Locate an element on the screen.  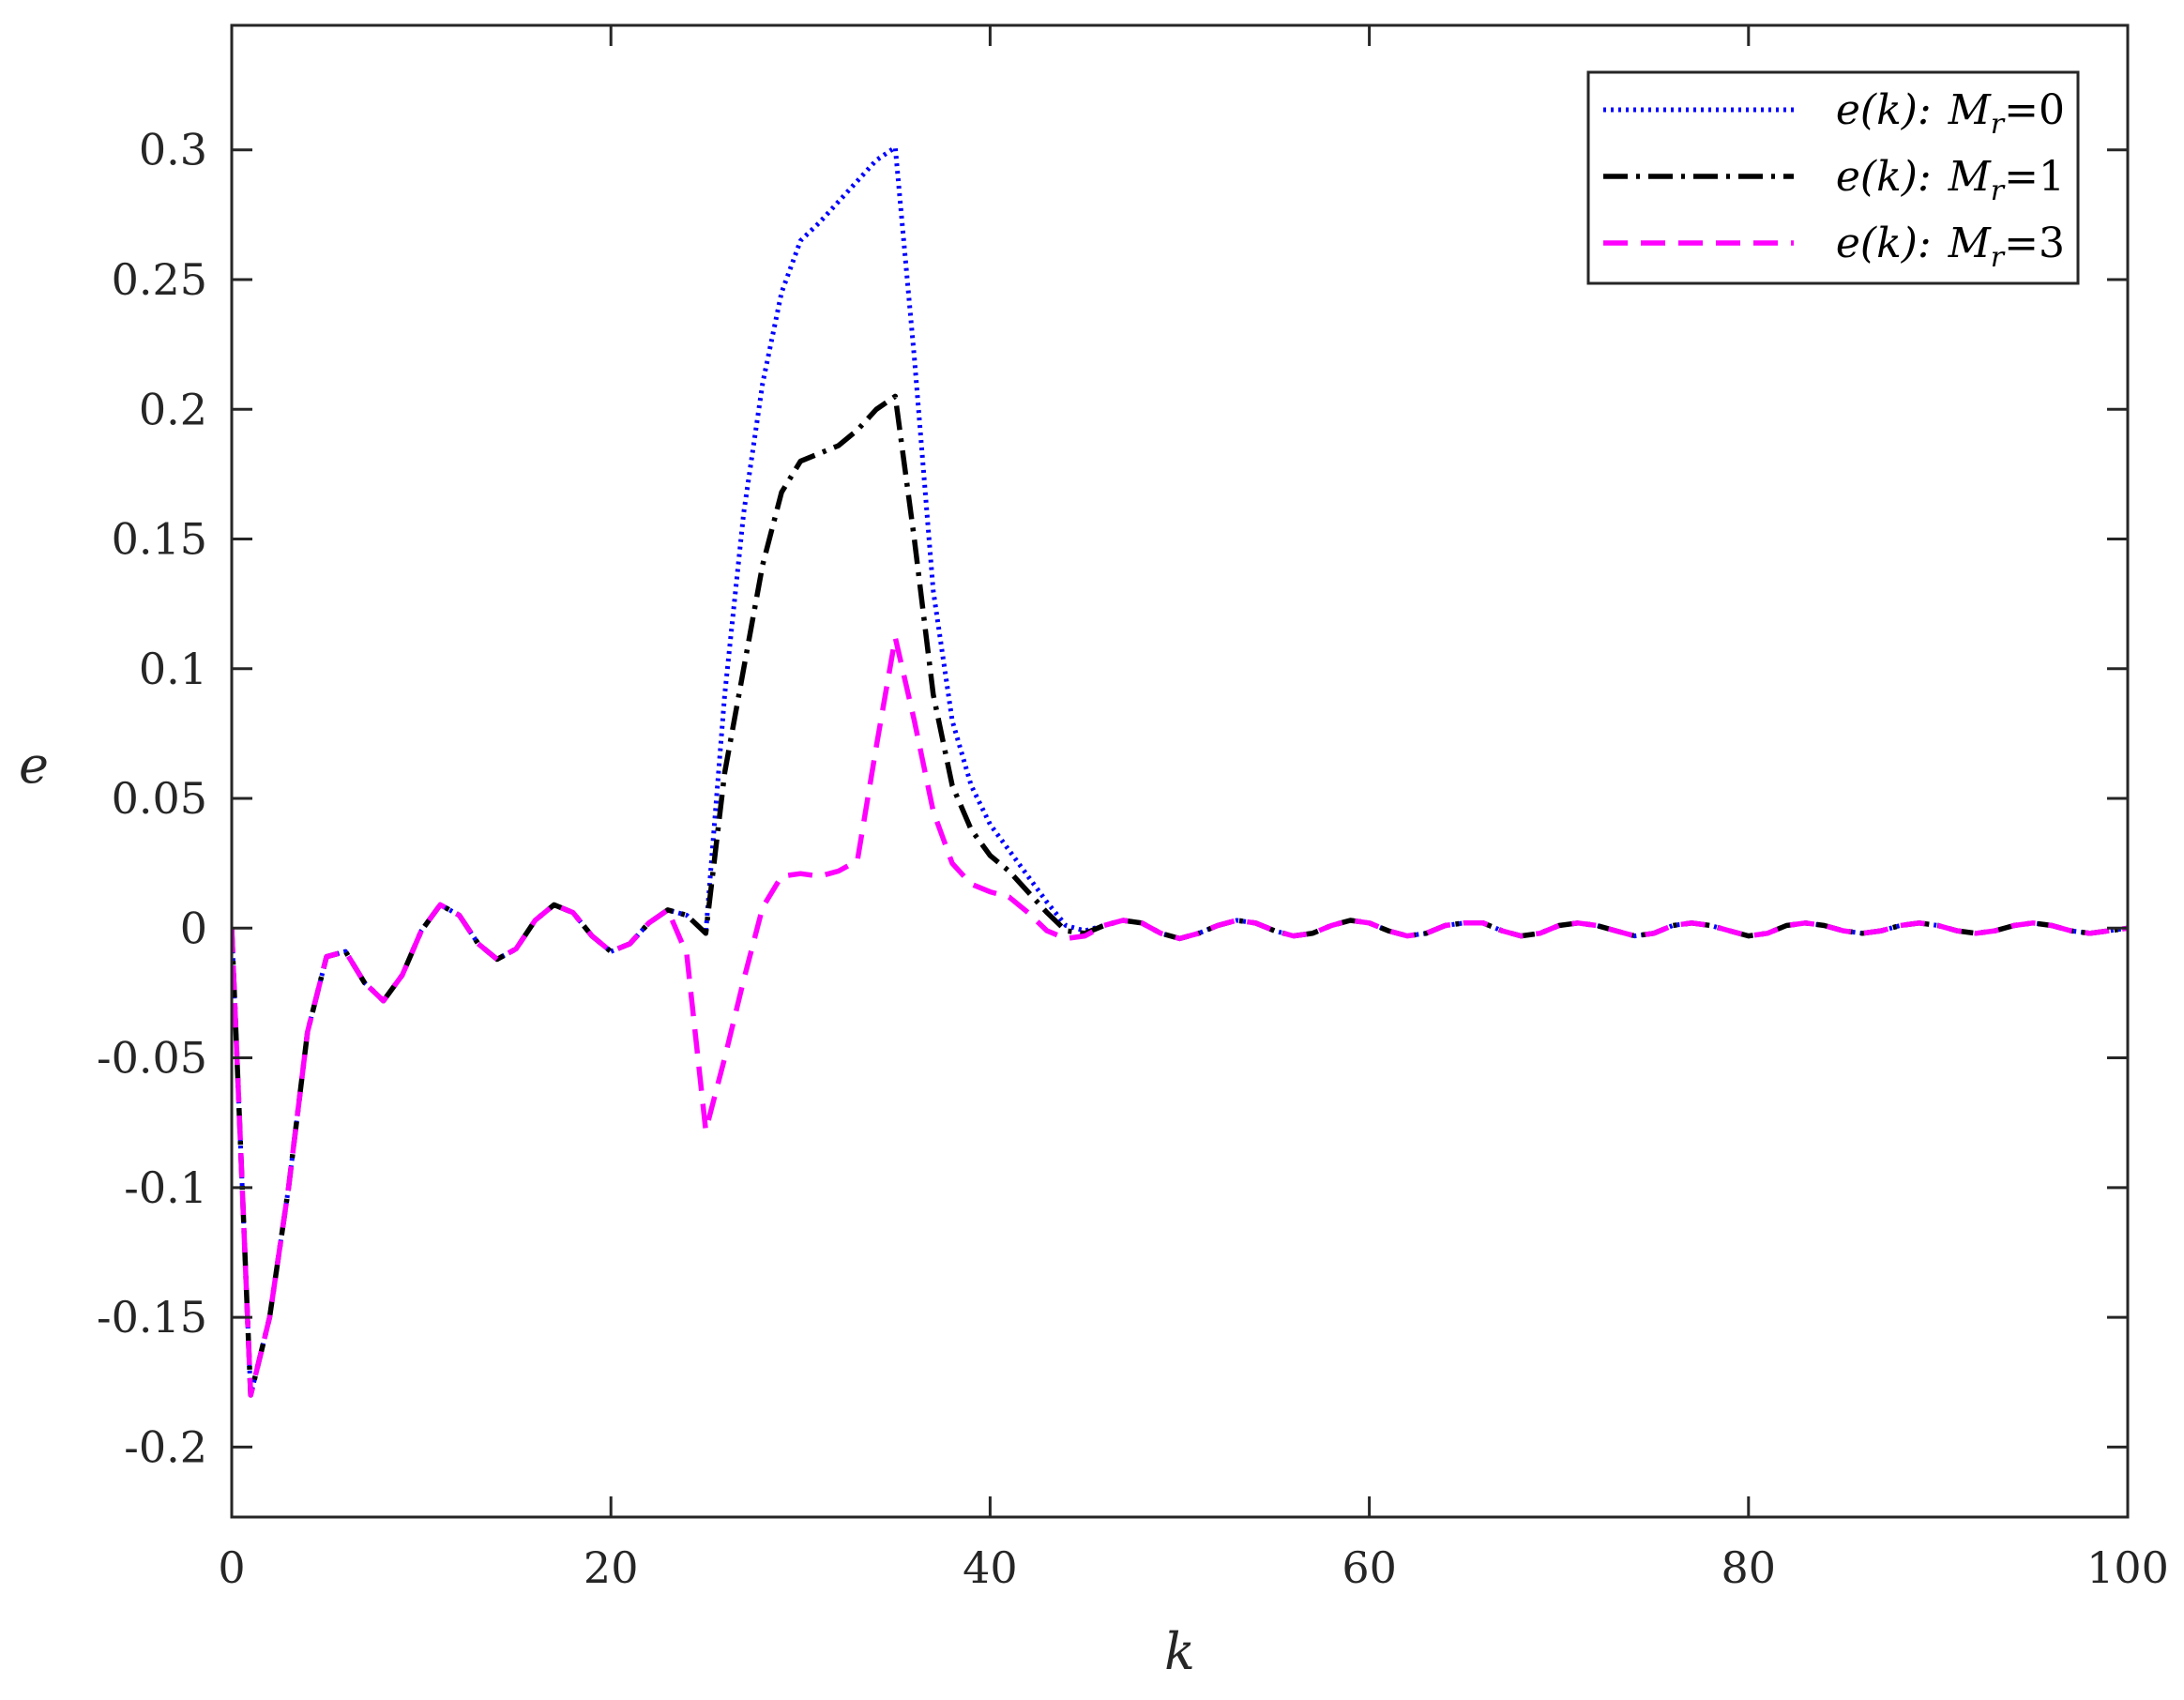
legend-label-2: e(k): Mr=3 is located at coordinates (1950, 247).